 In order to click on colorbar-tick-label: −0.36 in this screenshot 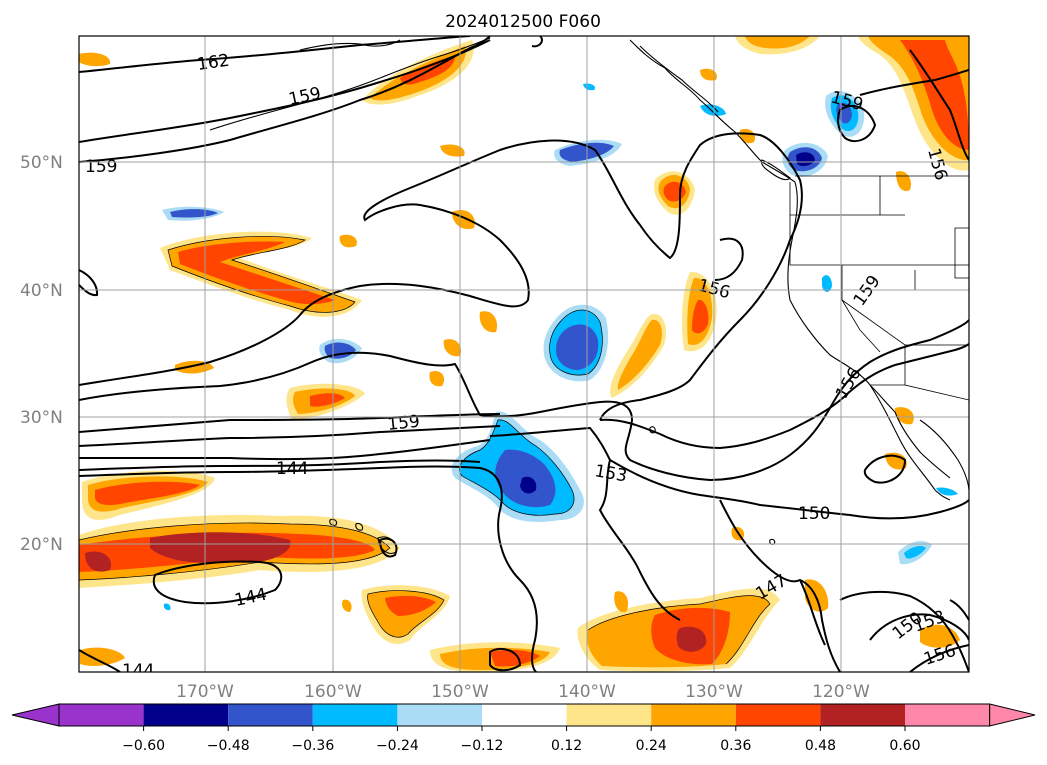, I will do `click(312, 746)`.